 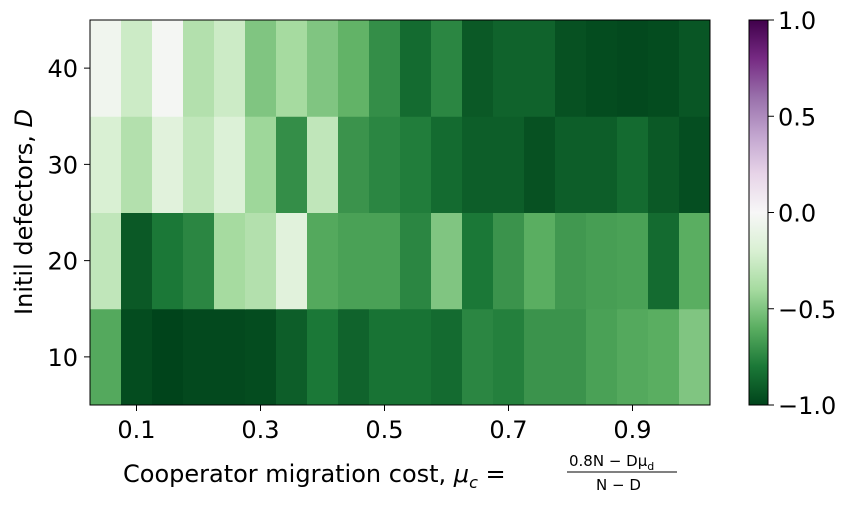 I want to click on y-axis-label: Initil defectors, D, so click(x=24, y=212).